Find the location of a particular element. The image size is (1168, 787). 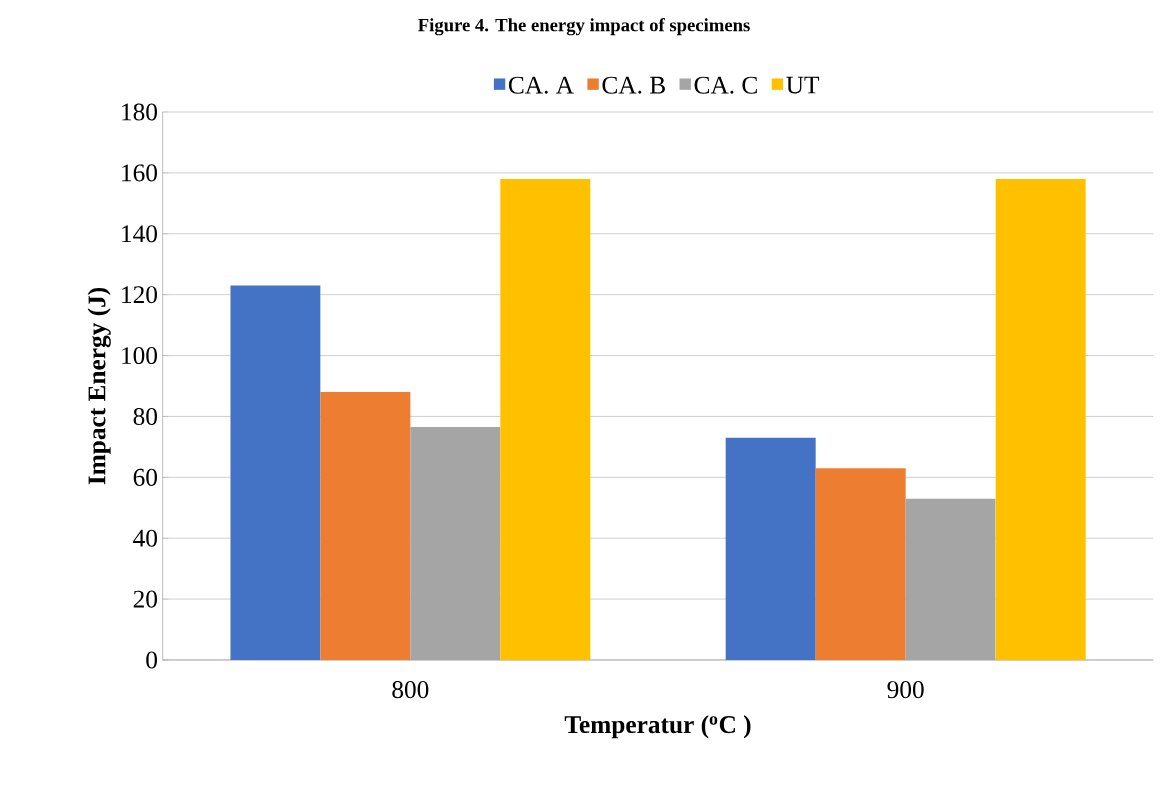

y-tick-label: 40 is located at coordinates (145, 538).